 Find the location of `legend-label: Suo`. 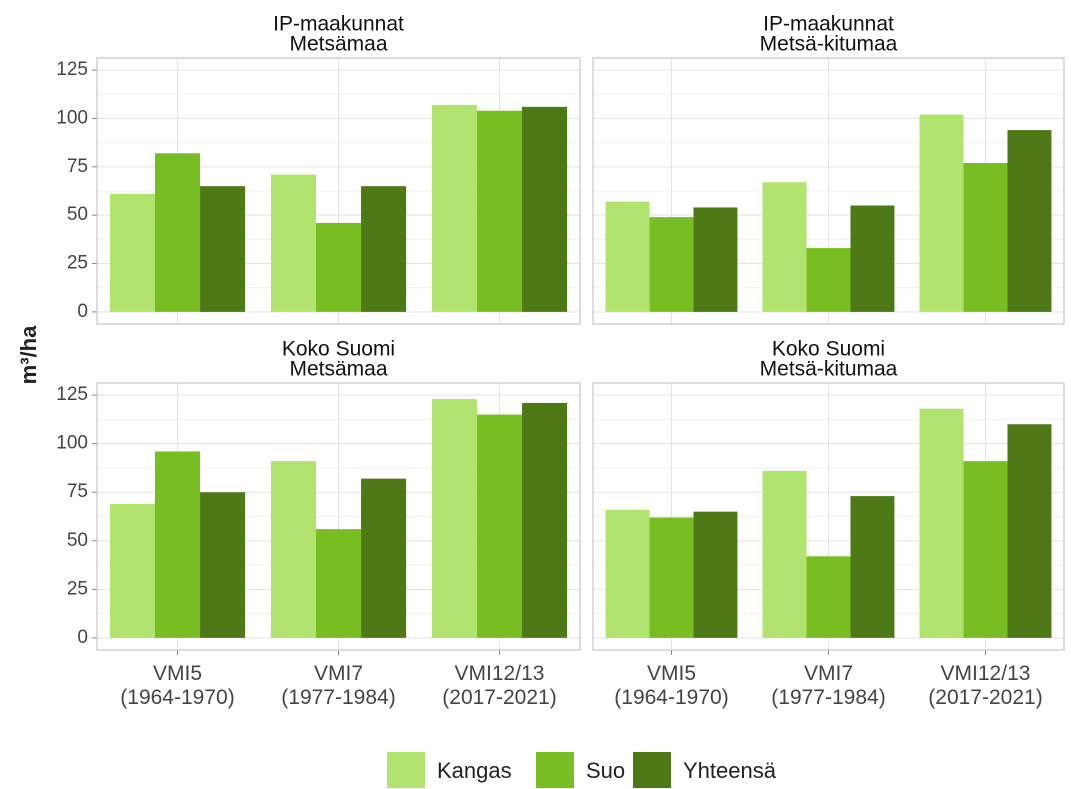

legend-label: Suo is located at coordinates (605, 770).